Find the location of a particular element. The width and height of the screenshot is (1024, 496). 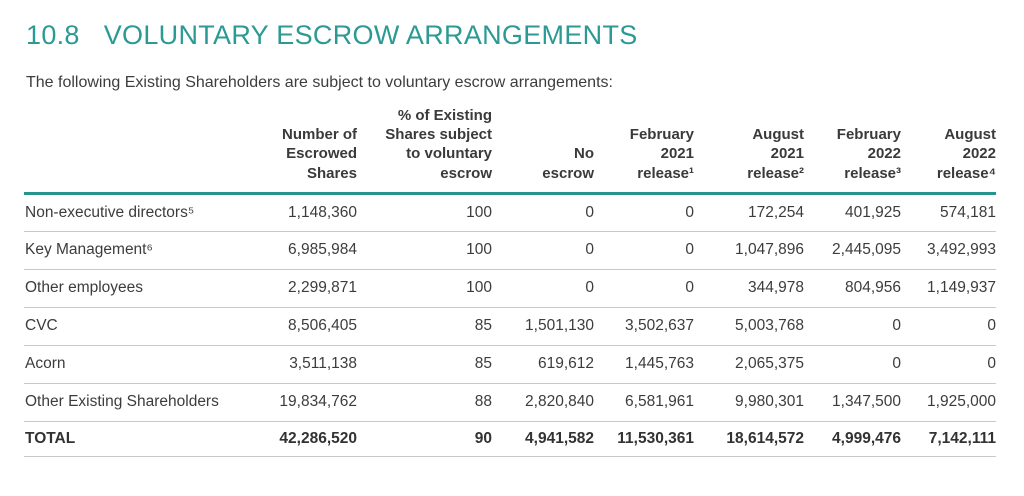

cell-value: 5,003,768 is located at coordinates (749, 326).